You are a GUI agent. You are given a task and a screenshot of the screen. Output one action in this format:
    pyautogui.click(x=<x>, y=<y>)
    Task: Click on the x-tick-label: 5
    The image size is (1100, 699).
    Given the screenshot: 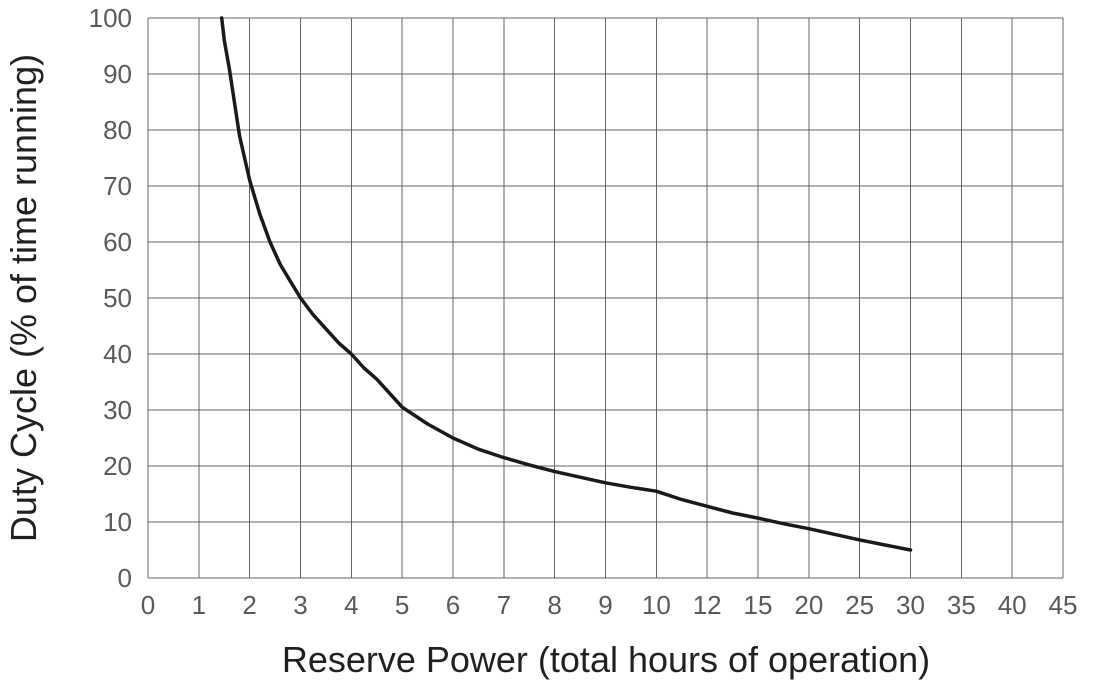 What is the action you would take?
    pyautogui.click(x=402, y=605)
    